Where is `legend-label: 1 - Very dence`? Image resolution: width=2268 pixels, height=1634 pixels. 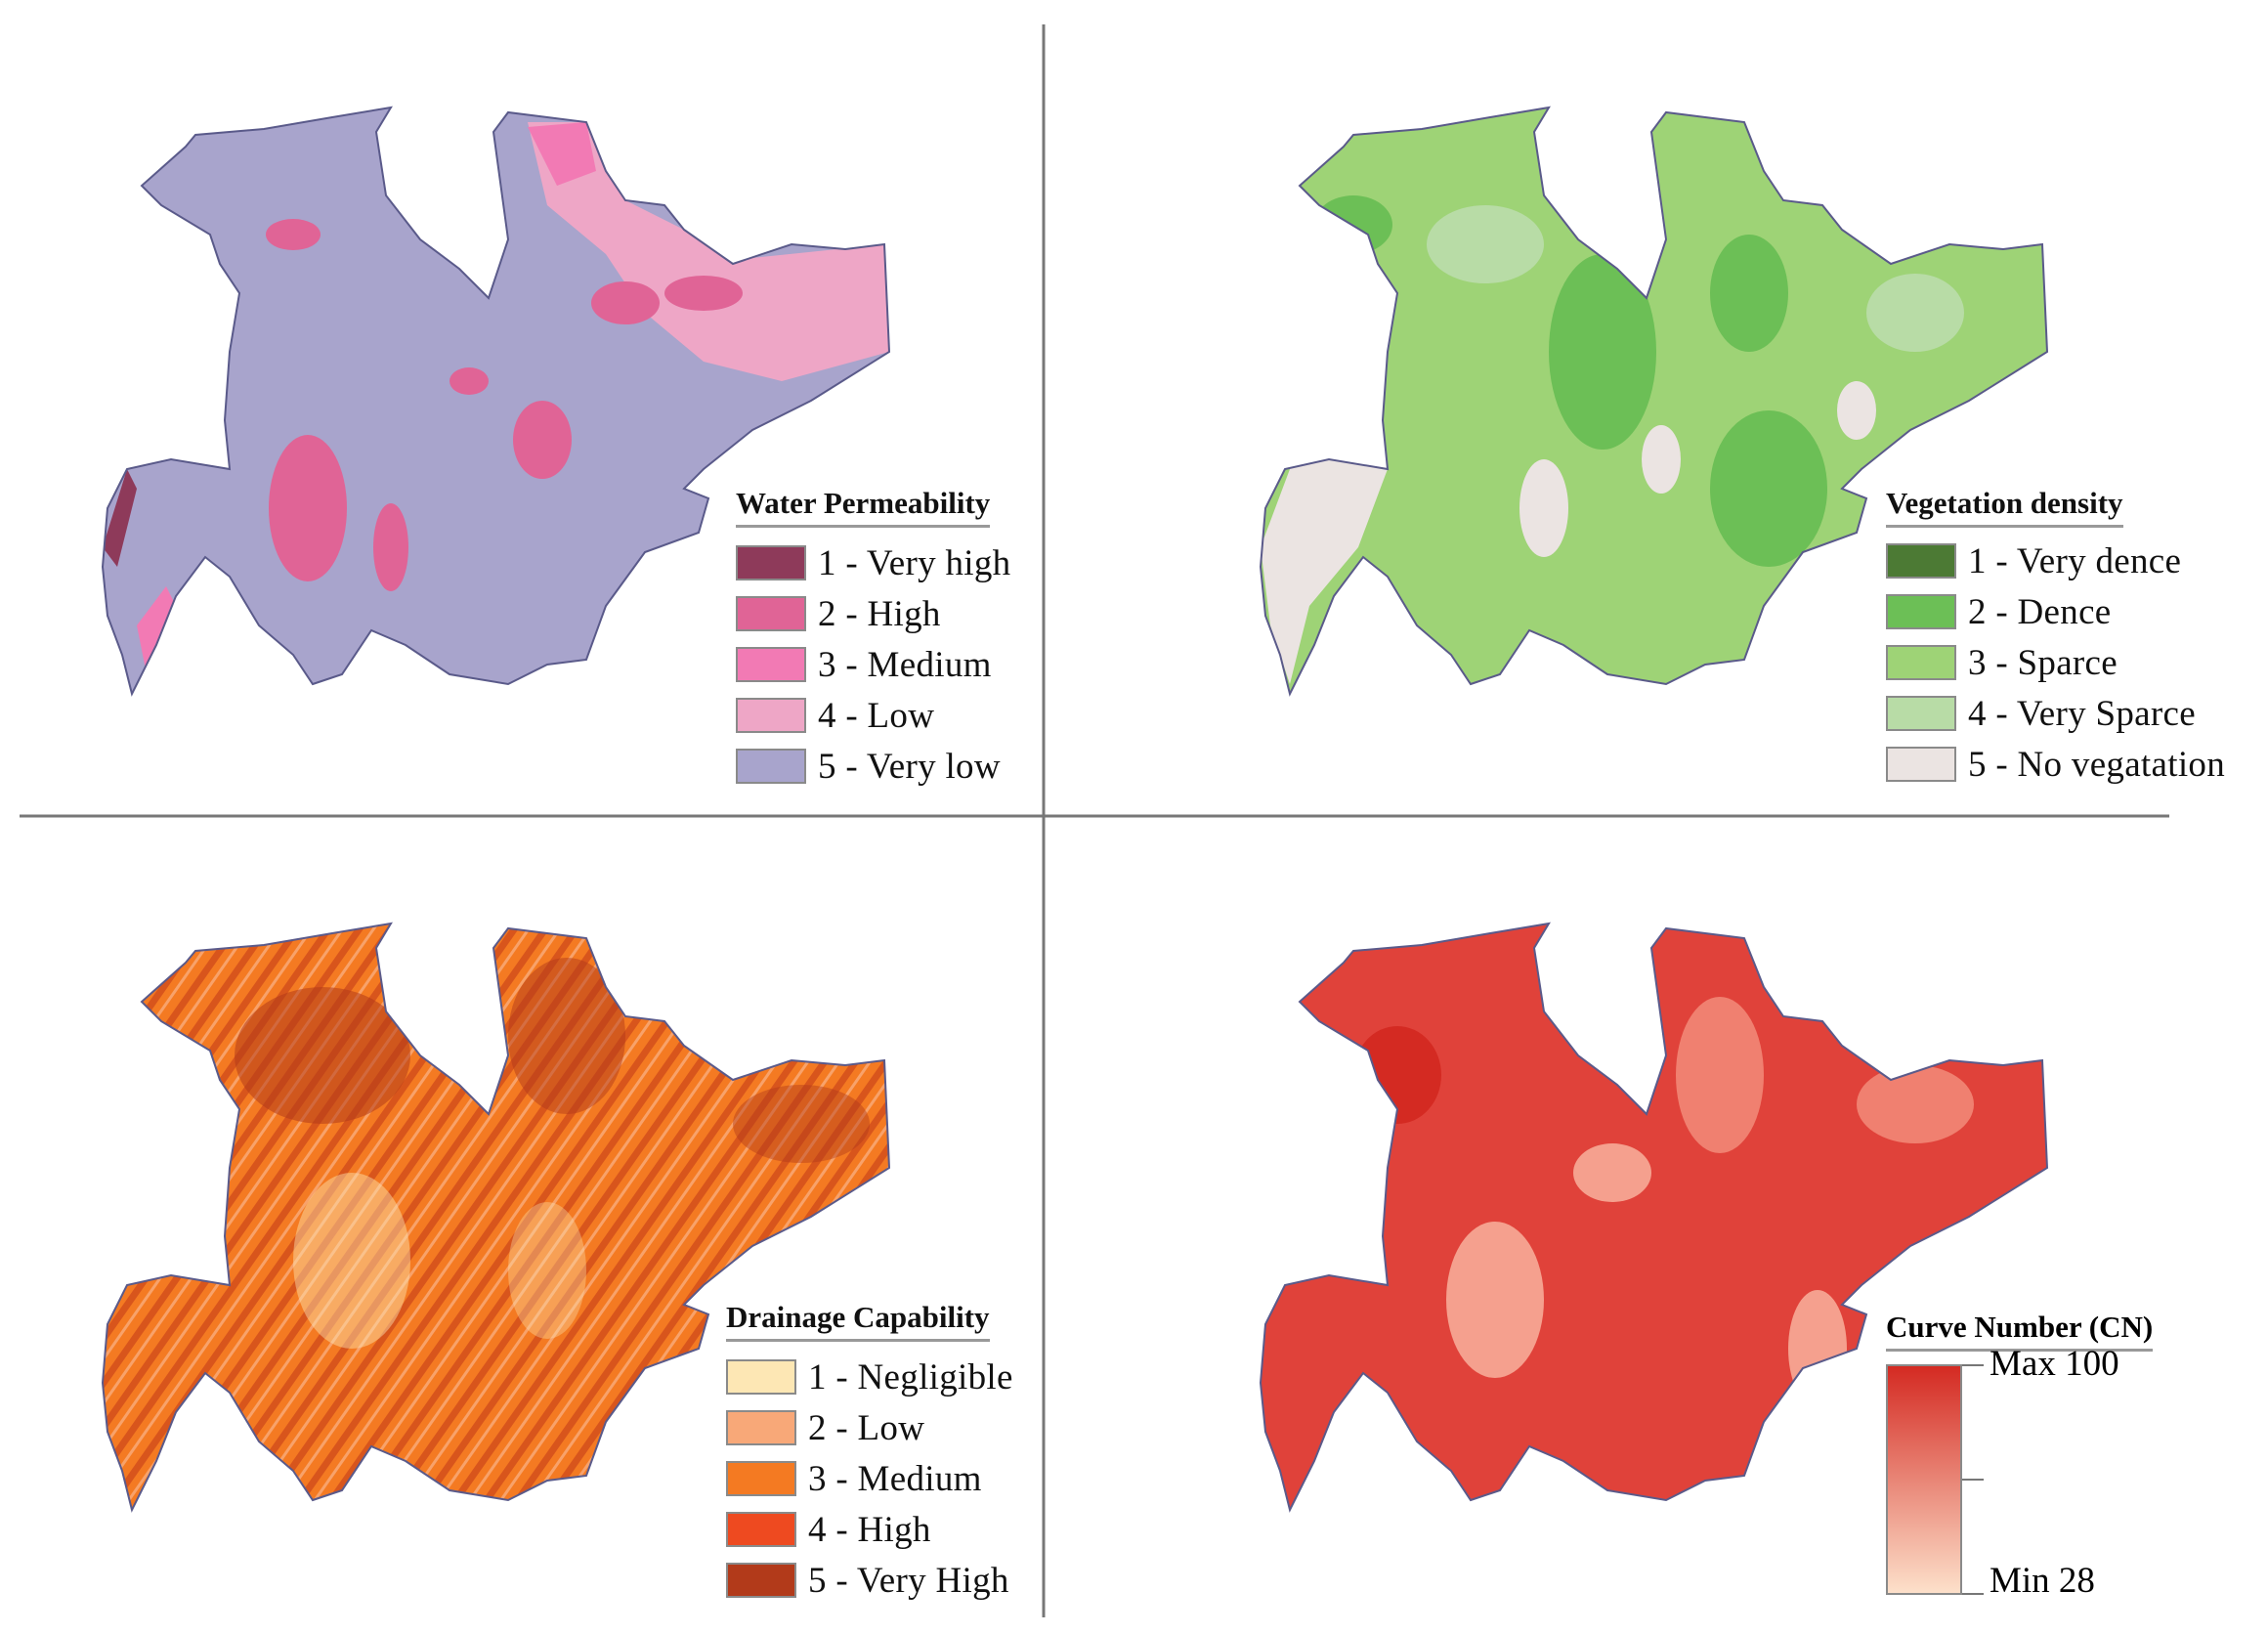
legend-label: 1 - Very dence is located at coordinates (2075, 560).